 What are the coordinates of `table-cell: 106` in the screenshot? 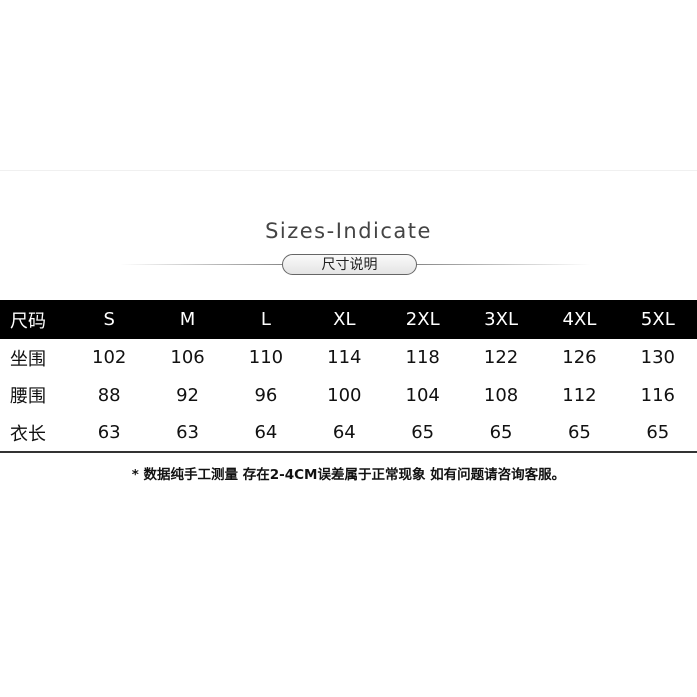 It's located at (187, 358).